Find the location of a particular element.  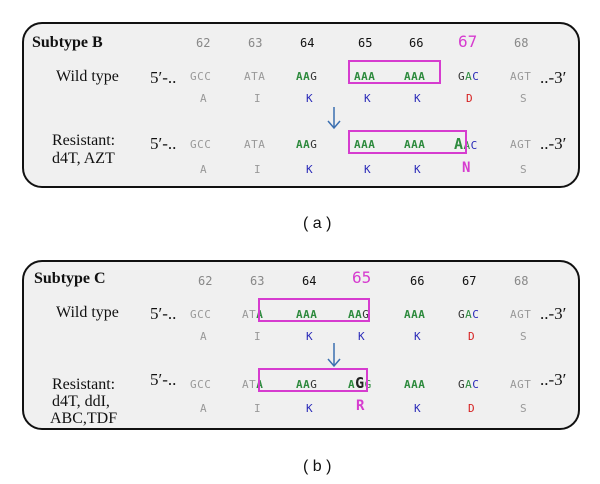

panel-title: Subtype C is located at coordinates (70, 278).